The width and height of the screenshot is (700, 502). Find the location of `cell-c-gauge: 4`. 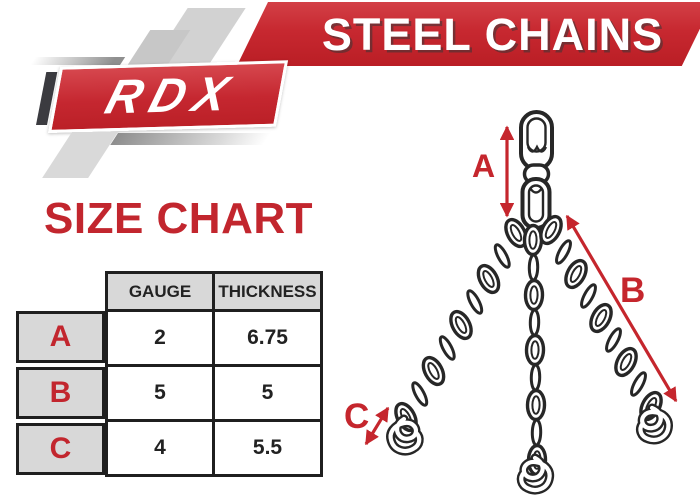

cell-c-gauge: 4 is located at coordinates (160, 448).